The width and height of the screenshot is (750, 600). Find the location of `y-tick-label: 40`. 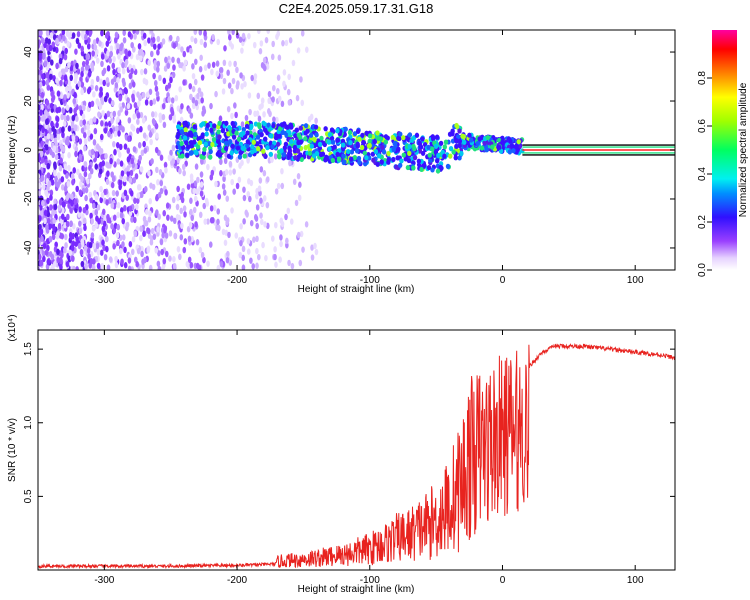

y-tick-label: 40 is located at coordinates (28, 52).